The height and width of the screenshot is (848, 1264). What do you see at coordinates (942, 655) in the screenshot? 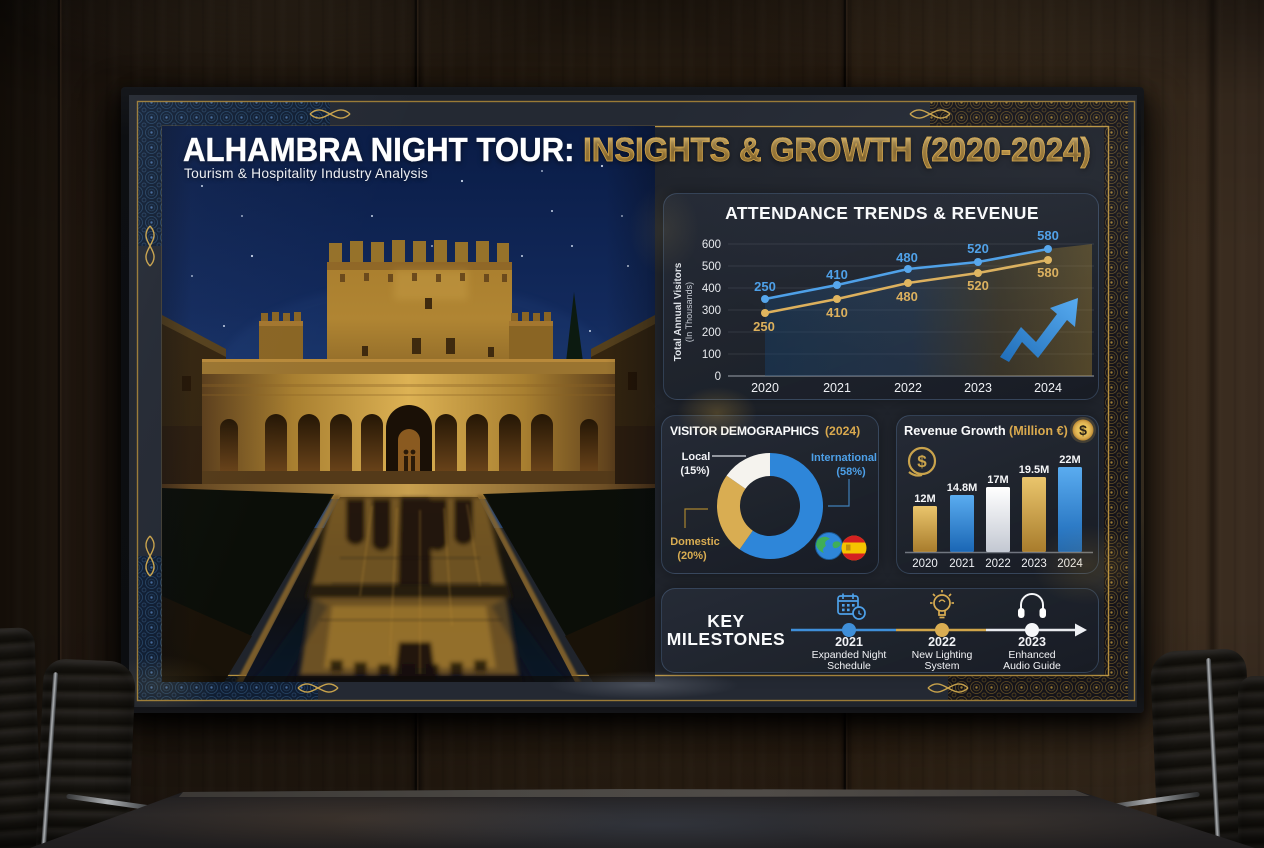
I see `svg-text: New Lighting` at bounding box center [942, 655].